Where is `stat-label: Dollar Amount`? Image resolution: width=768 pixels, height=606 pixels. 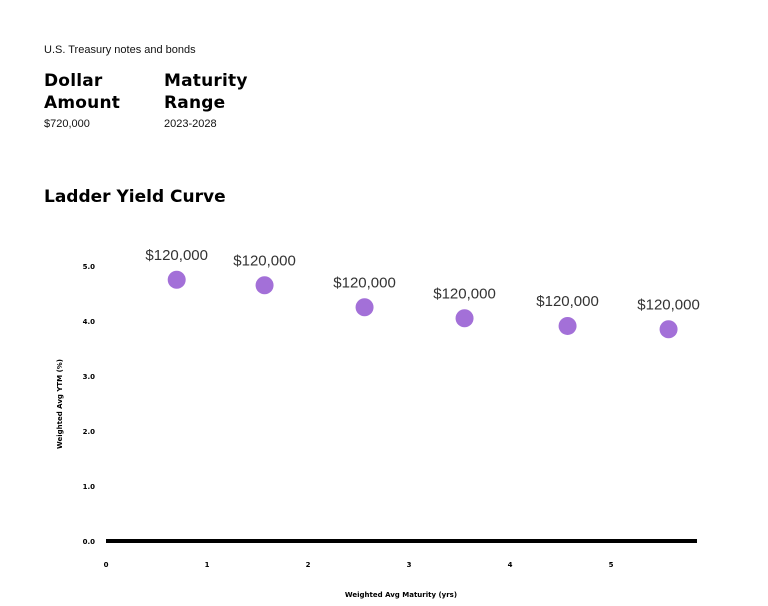 stat-label: Dollar Amount is located at coordinates (82, 92).